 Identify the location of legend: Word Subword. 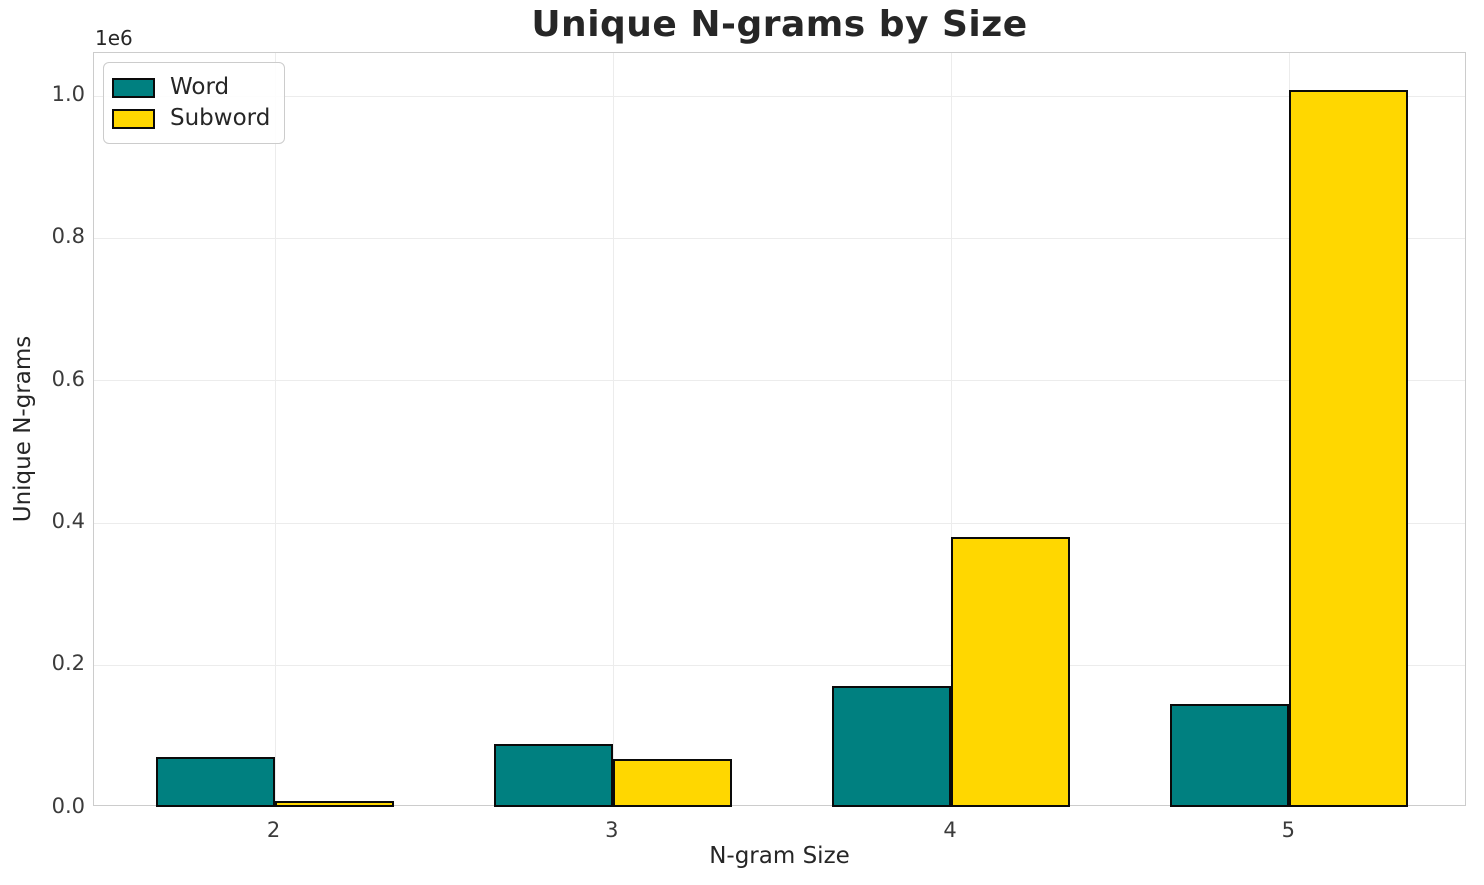
(194, 103).